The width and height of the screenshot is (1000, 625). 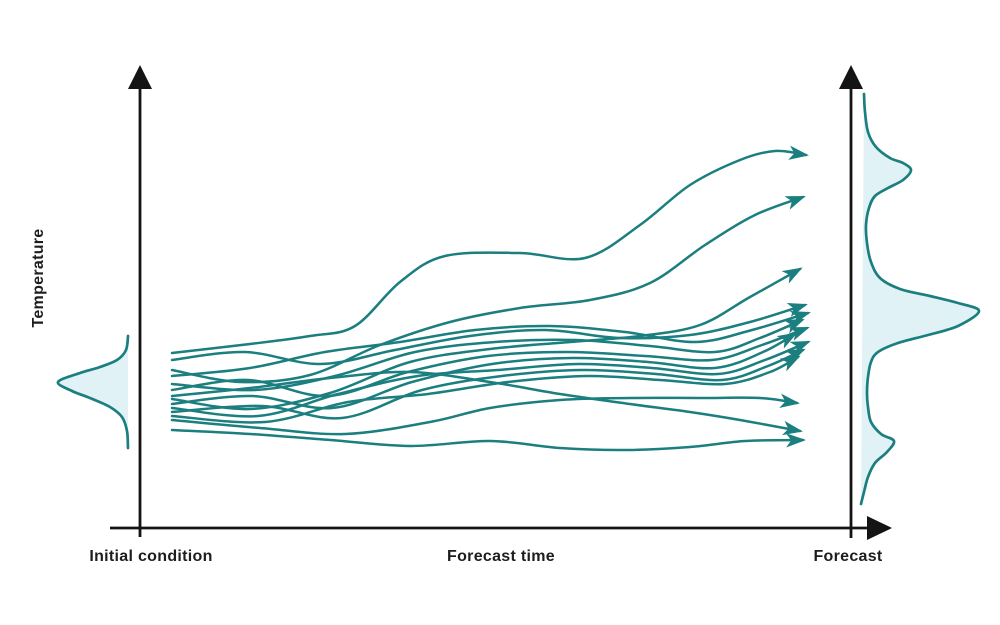 What do you see at coordinates (879, 528) in the screenshot?
I see `arrow-right-icon` at bounding box center [879, 528].